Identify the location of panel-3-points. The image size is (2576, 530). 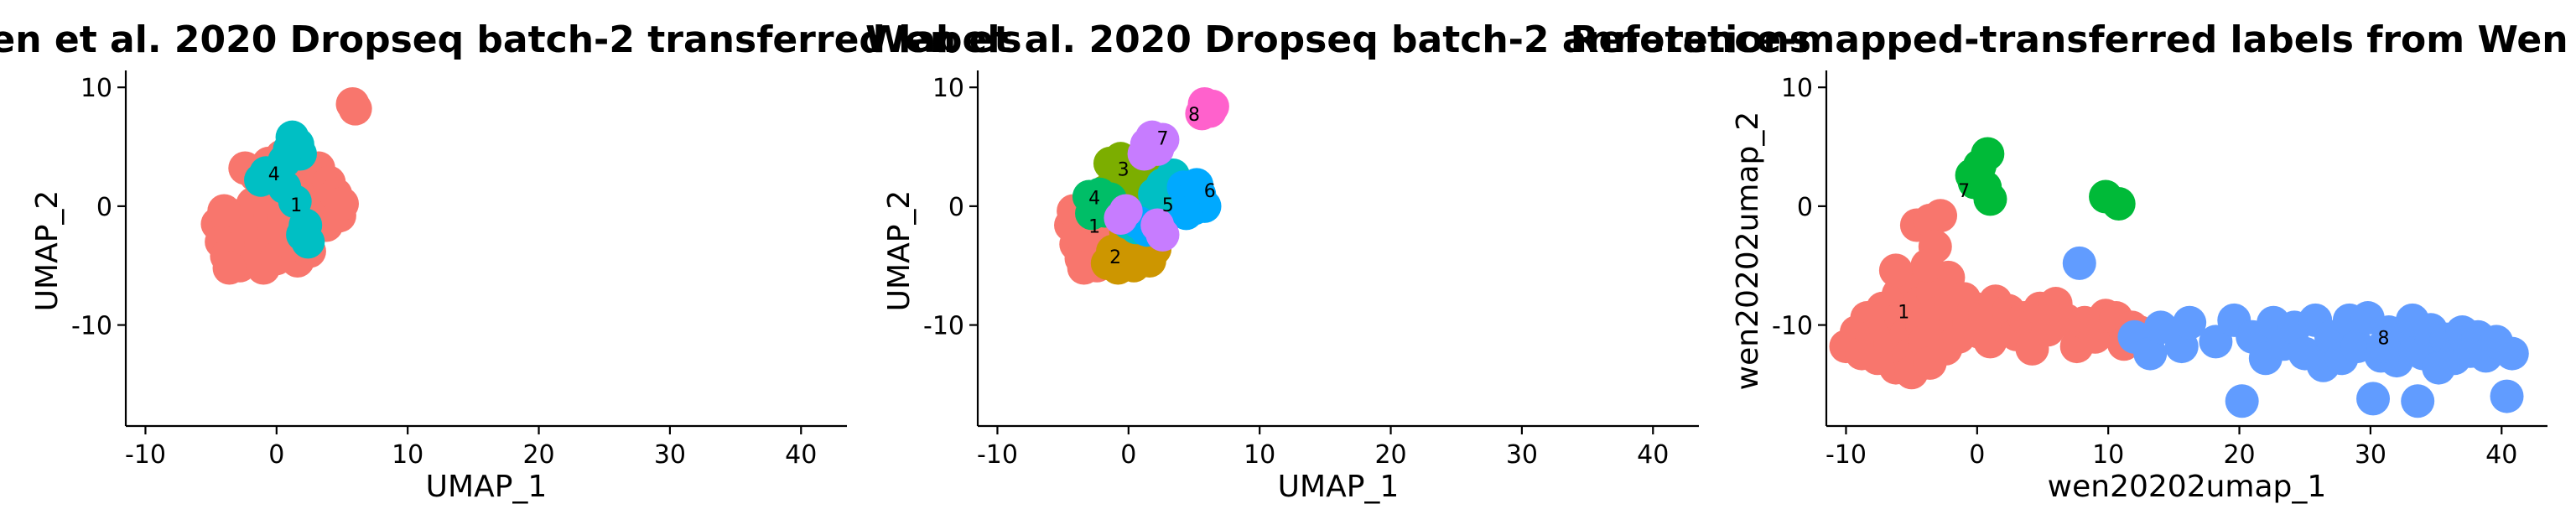
(2179, 277).